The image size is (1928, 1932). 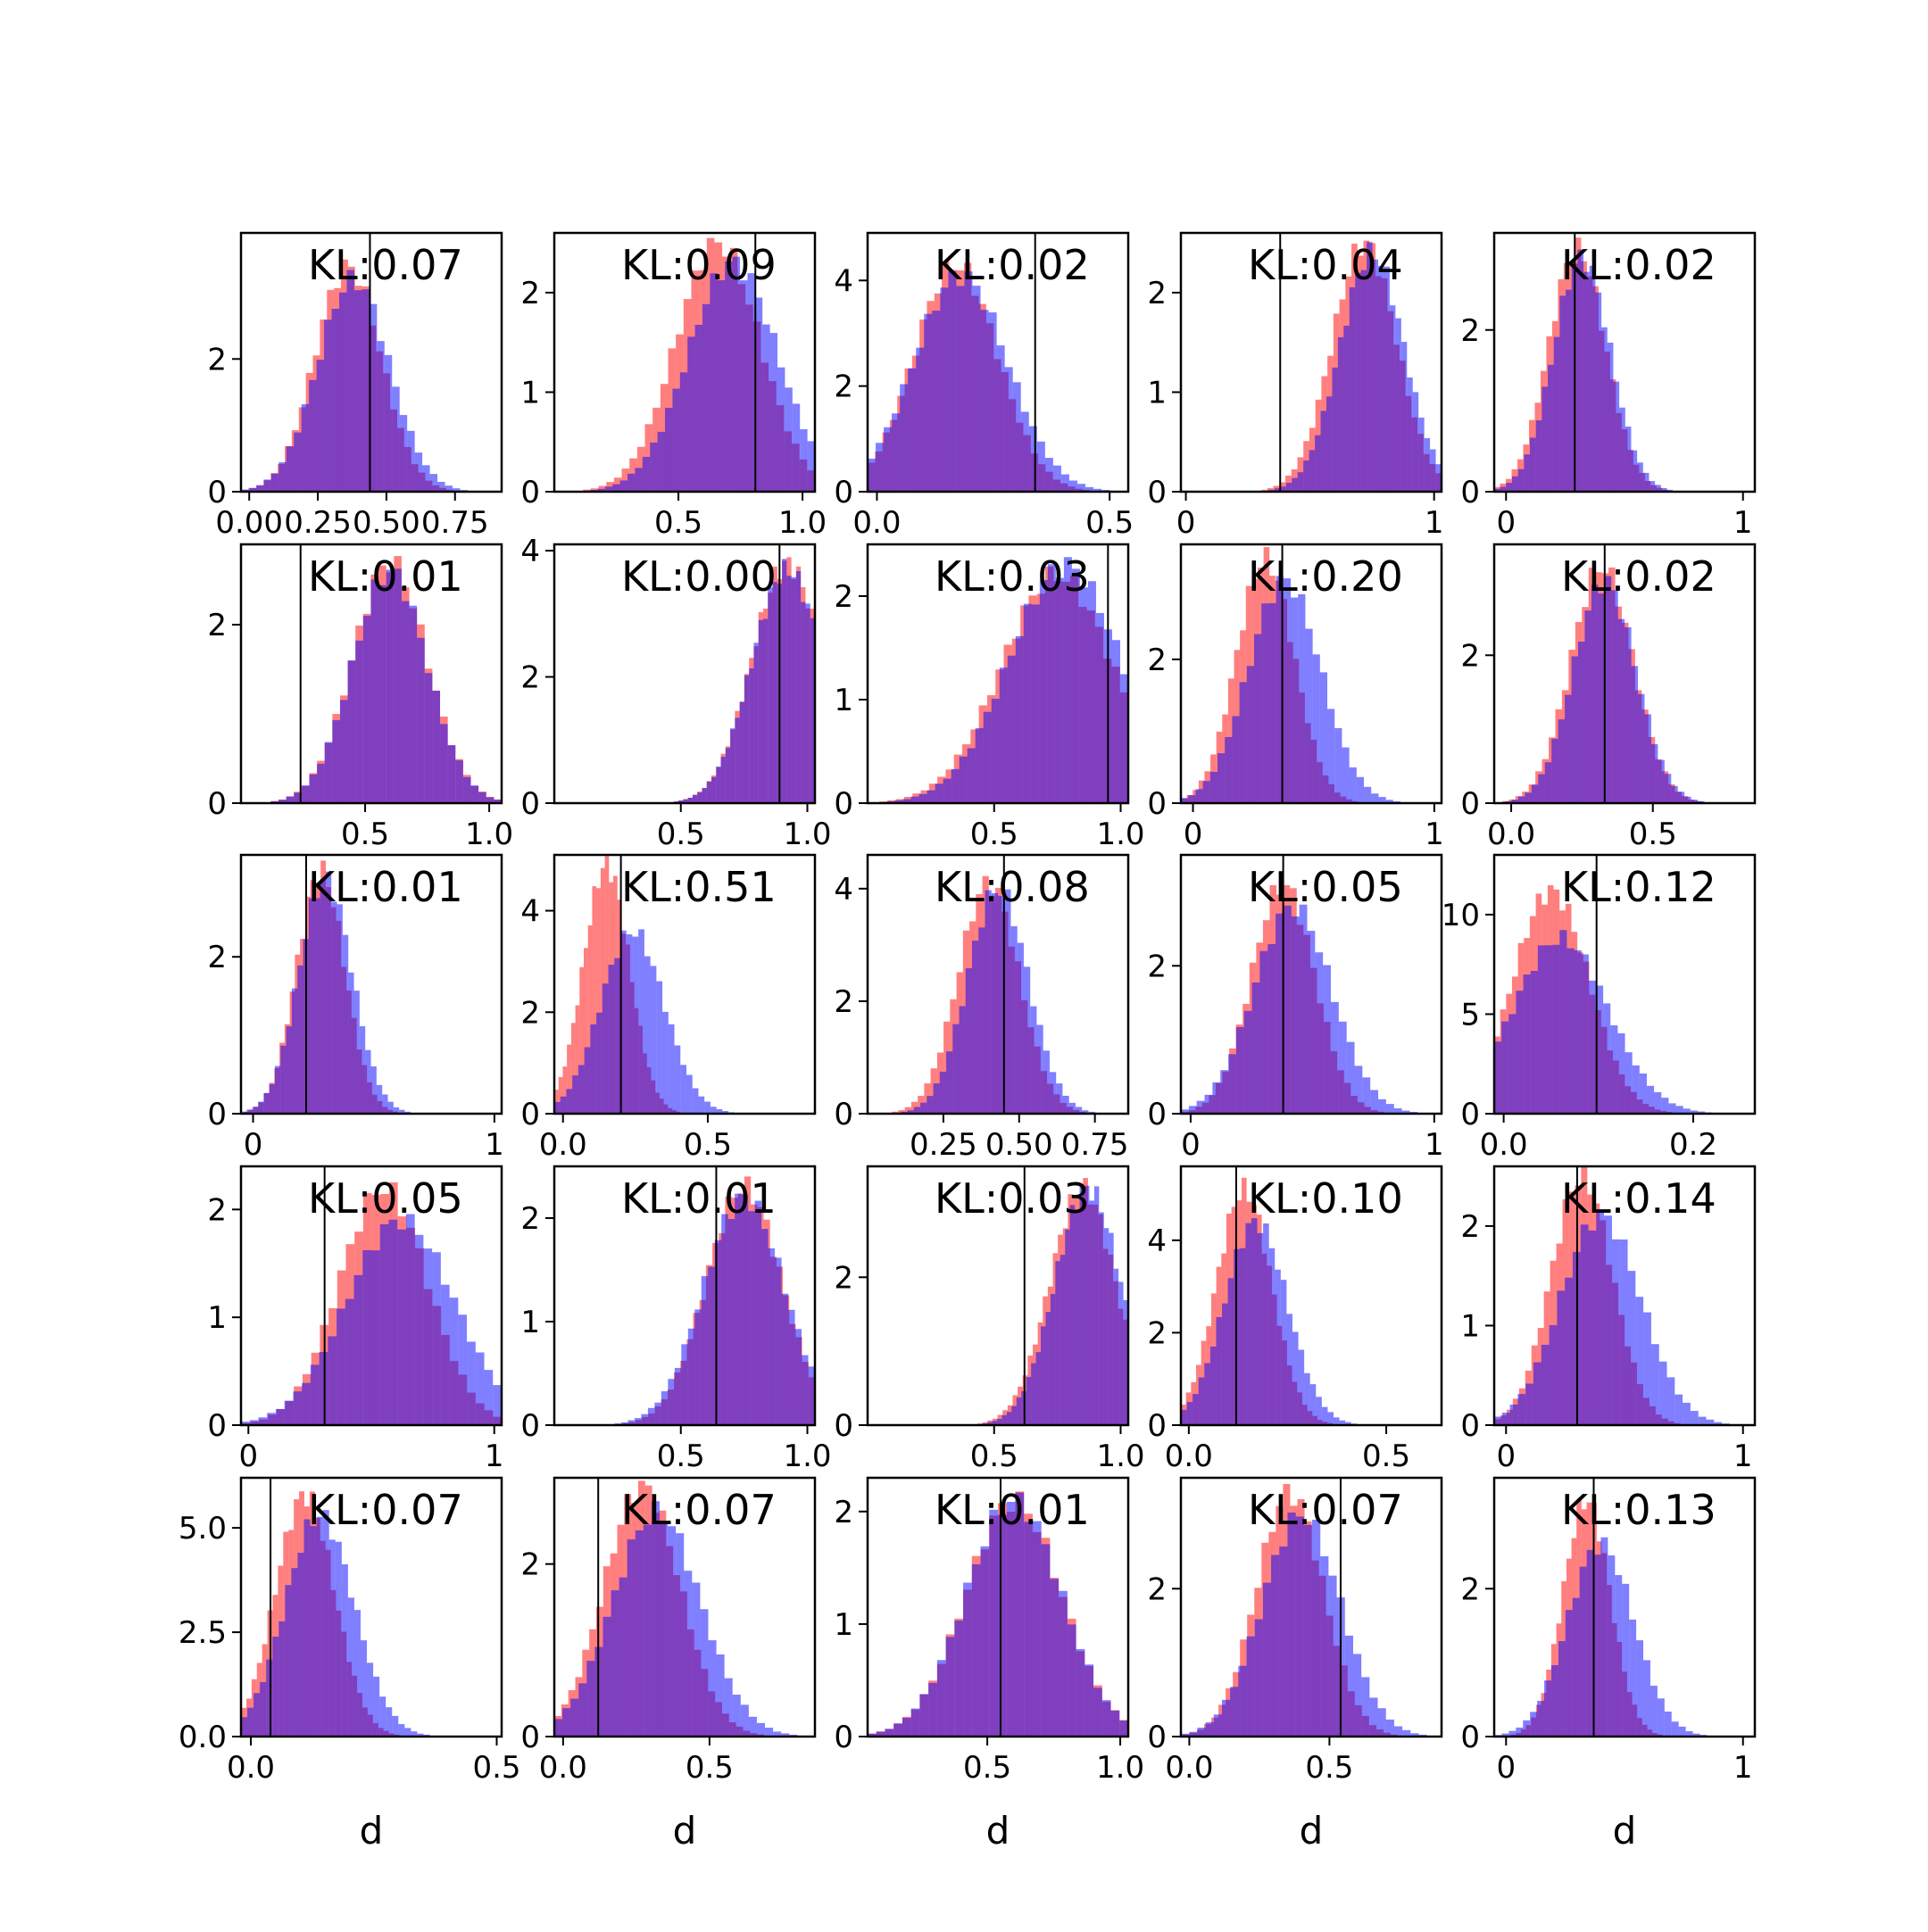 What do you see at coordinates (994, 834) in the screenshot?
I see `x-tick-label-r2c3: 0.5` at bounding box center [994, 834].